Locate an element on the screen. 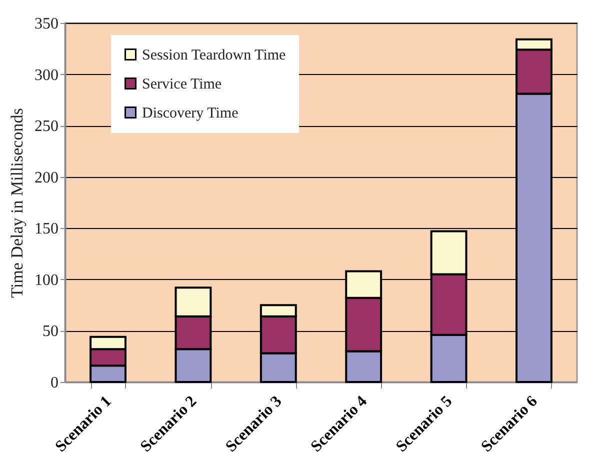  y-tick-label: 200 is located at coordinates (46, 177).